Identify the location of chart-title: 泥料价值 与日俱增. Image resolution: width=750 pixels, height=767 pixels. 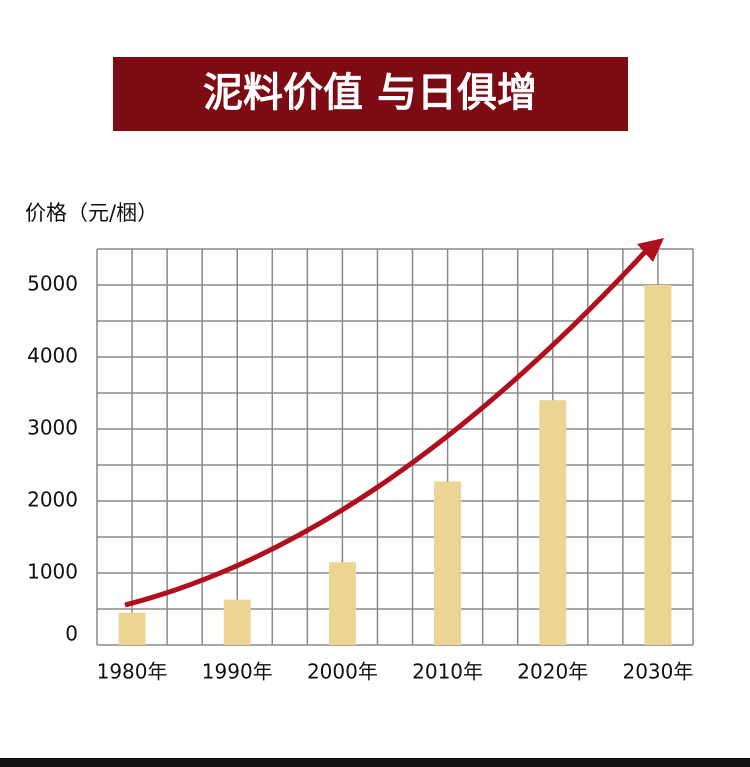
(370, 93).